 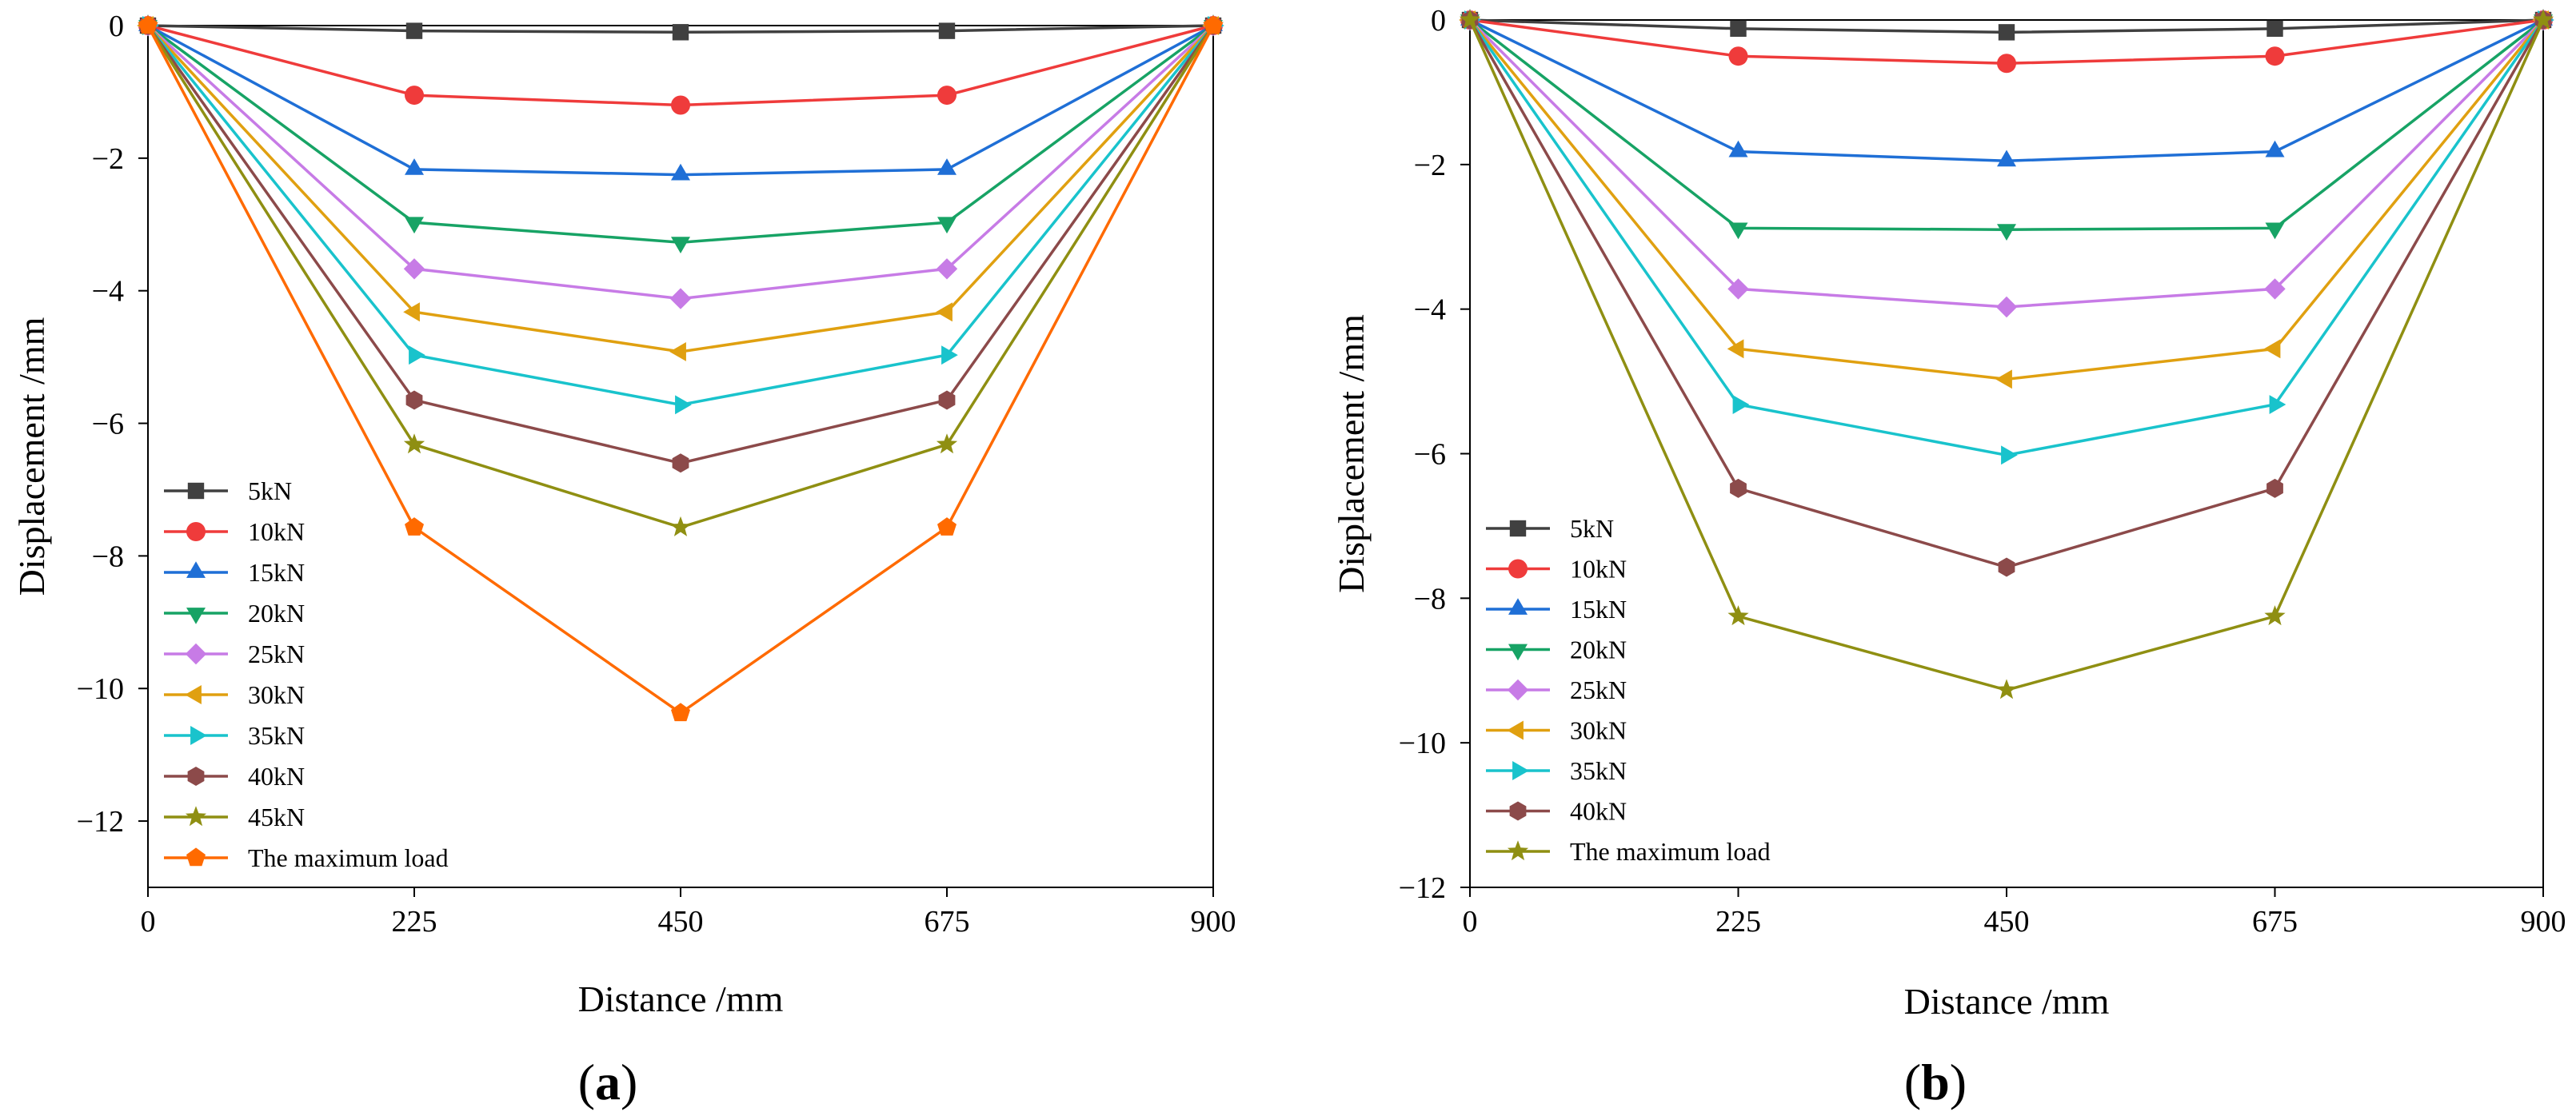 I want to click on chart-1-legend-item: 35kN, so click(x=1557, y=770).